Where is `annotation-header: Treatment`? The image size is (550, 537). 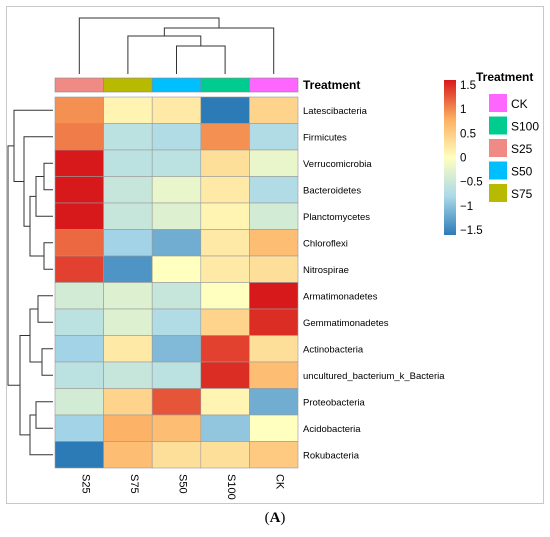 annotation-header: Treatment is located at coordinates (331, 85).